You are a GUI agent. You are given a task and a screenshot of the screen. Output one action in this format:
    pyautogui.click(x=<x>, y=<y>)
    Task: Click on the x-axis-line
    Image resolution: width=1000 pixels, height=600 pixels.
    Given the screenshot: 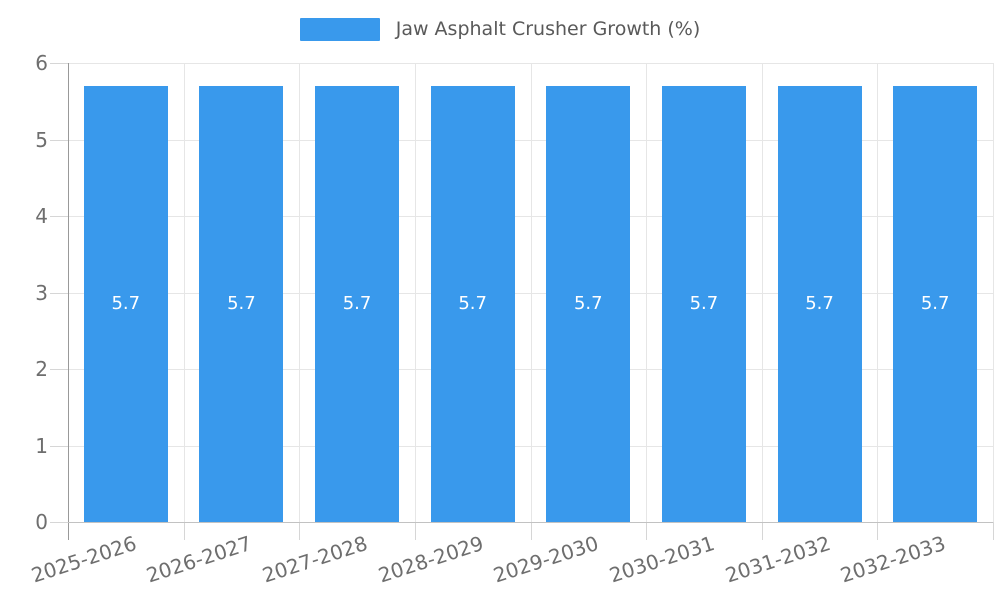 What is the action you would take?
    pyautogui.click(x=530, y=522)
    